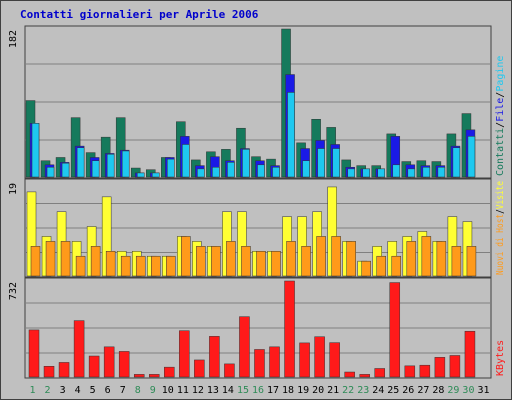  I want to click on legend-item: /, so click(500, 125).